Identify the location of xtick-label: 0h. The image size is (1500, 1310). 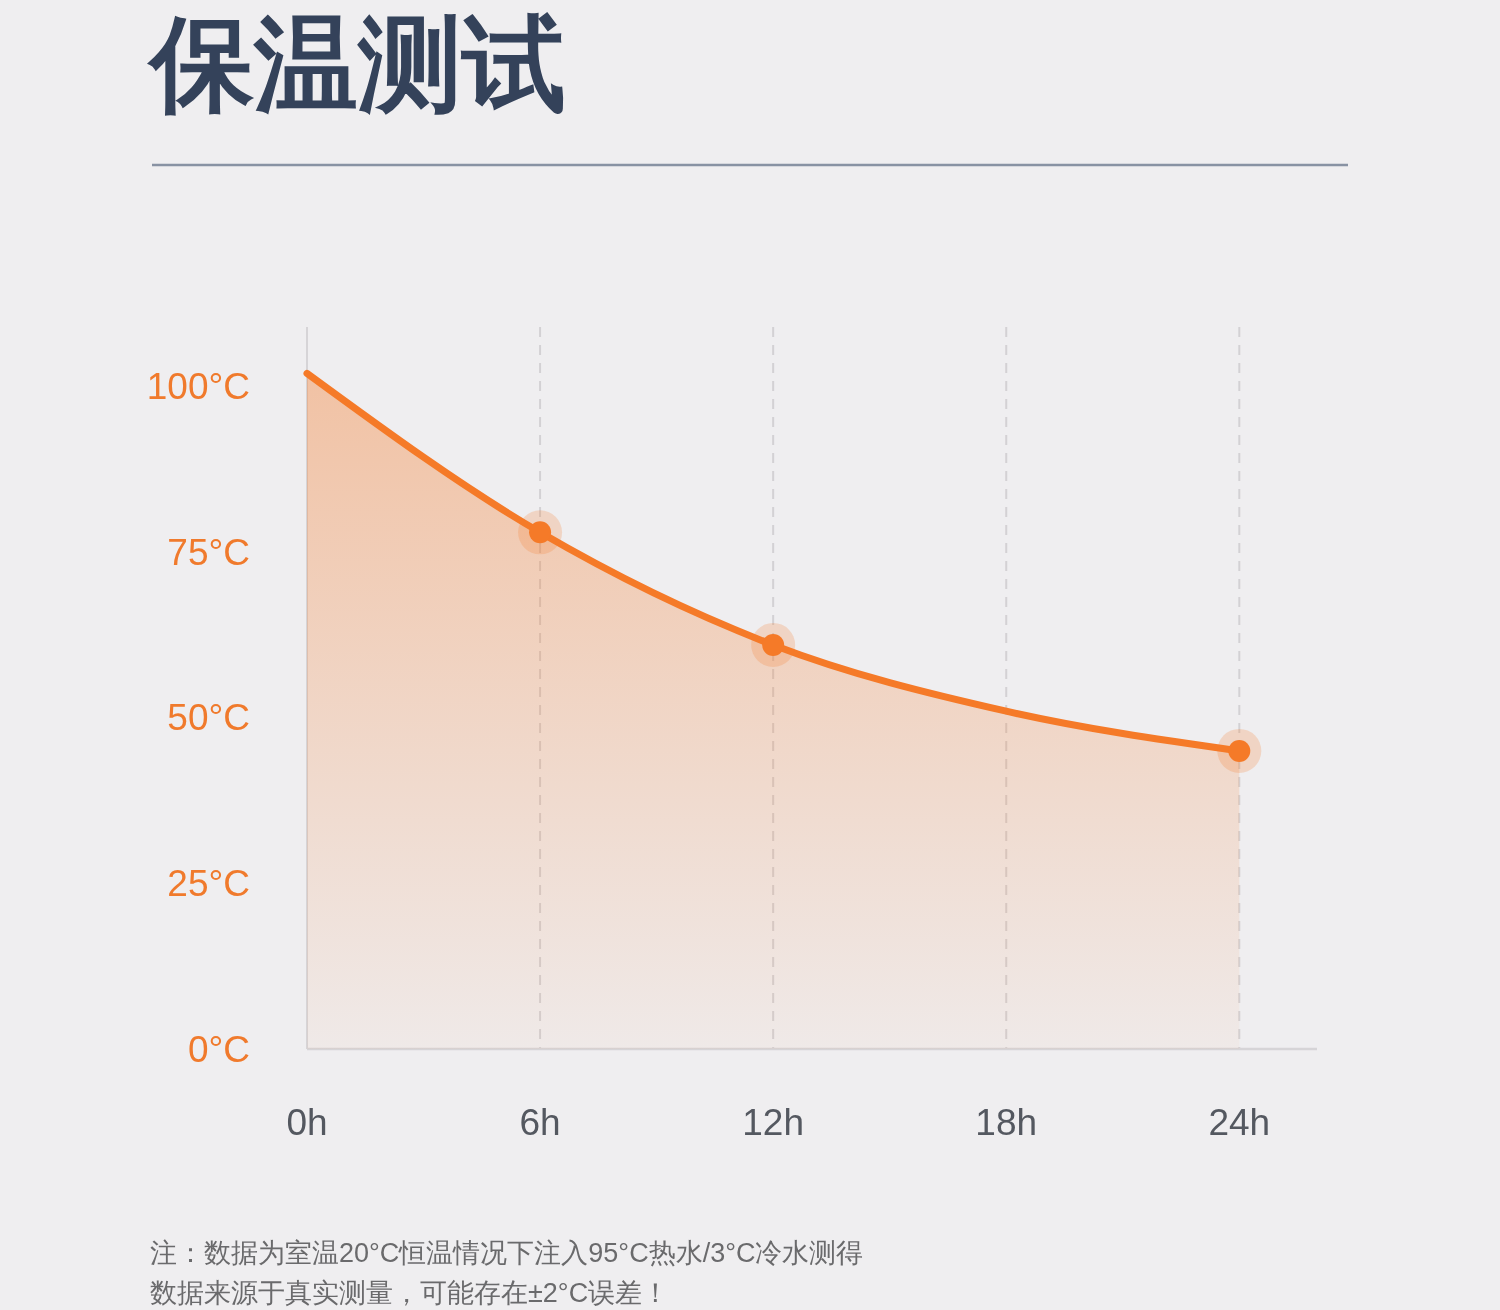
(307, 1122).